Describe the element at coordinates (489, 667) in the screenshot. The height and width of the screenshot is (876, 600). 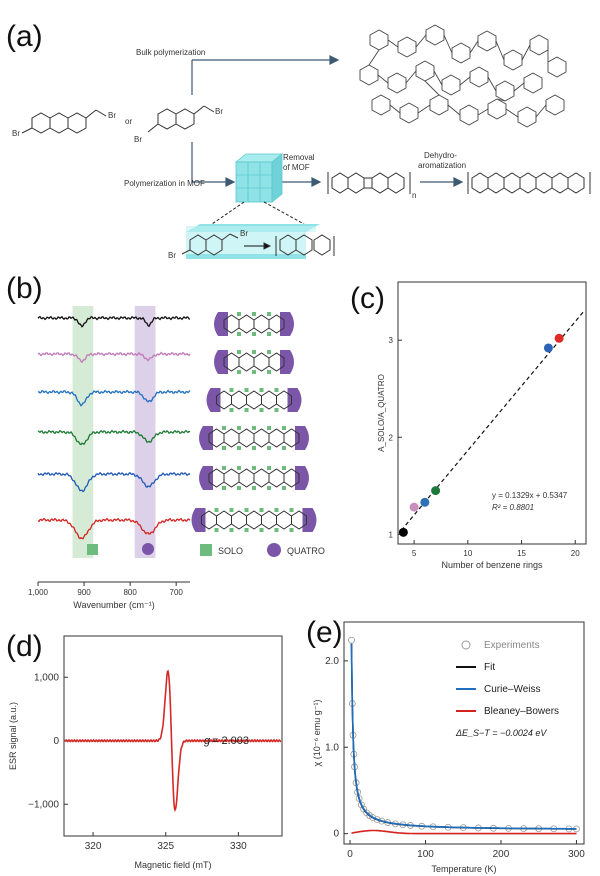
I see `legend-label-2: Fit` at that location.